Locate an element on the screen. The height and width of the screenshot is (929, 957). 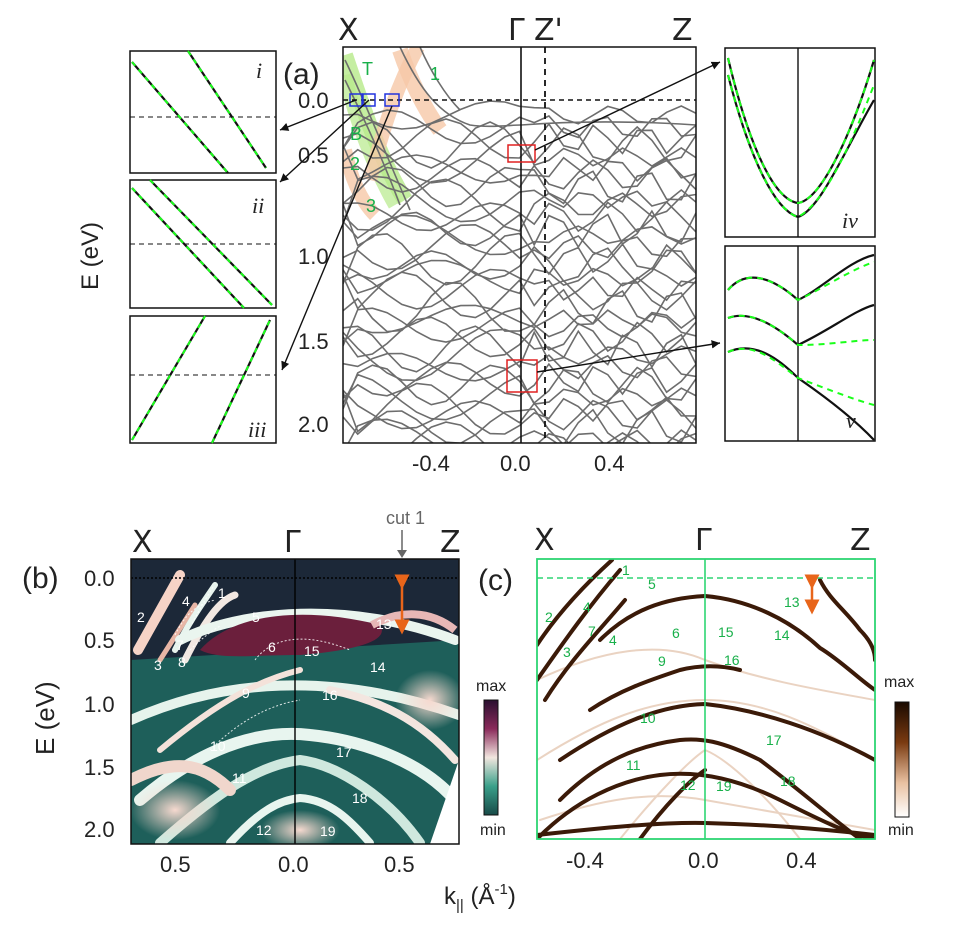
xlabel-exp: -1 is located at coordinates (500, 889).